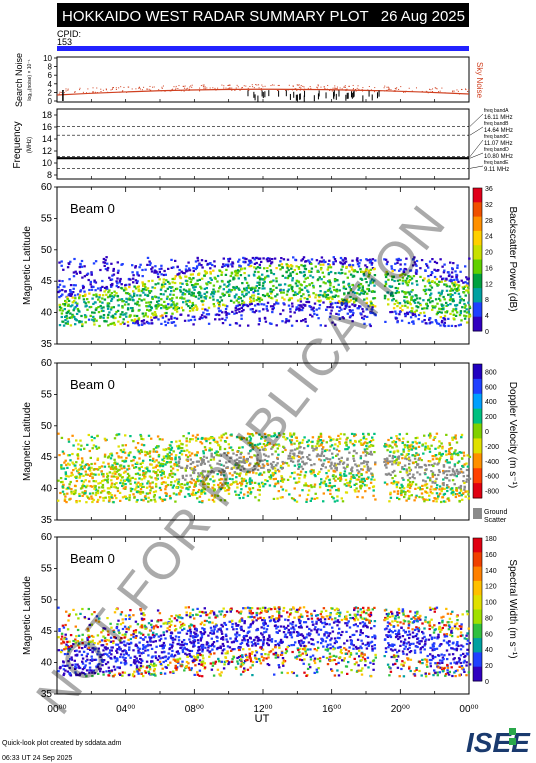 The image size is (536, 763). Describe the element at coordinates (489, 189) in the screenshot. I see `colorbar-tick-label: 36` at that location.